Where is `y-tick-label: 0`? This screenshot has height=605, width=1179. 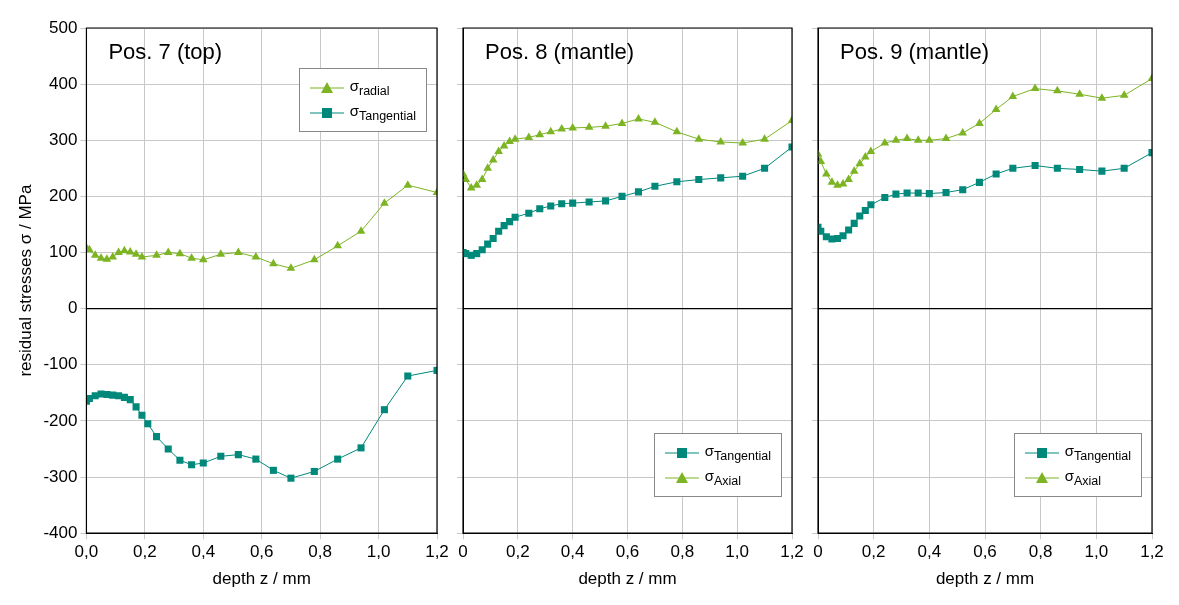 y-tick-label: 0 is located at coordinates (72, 308).